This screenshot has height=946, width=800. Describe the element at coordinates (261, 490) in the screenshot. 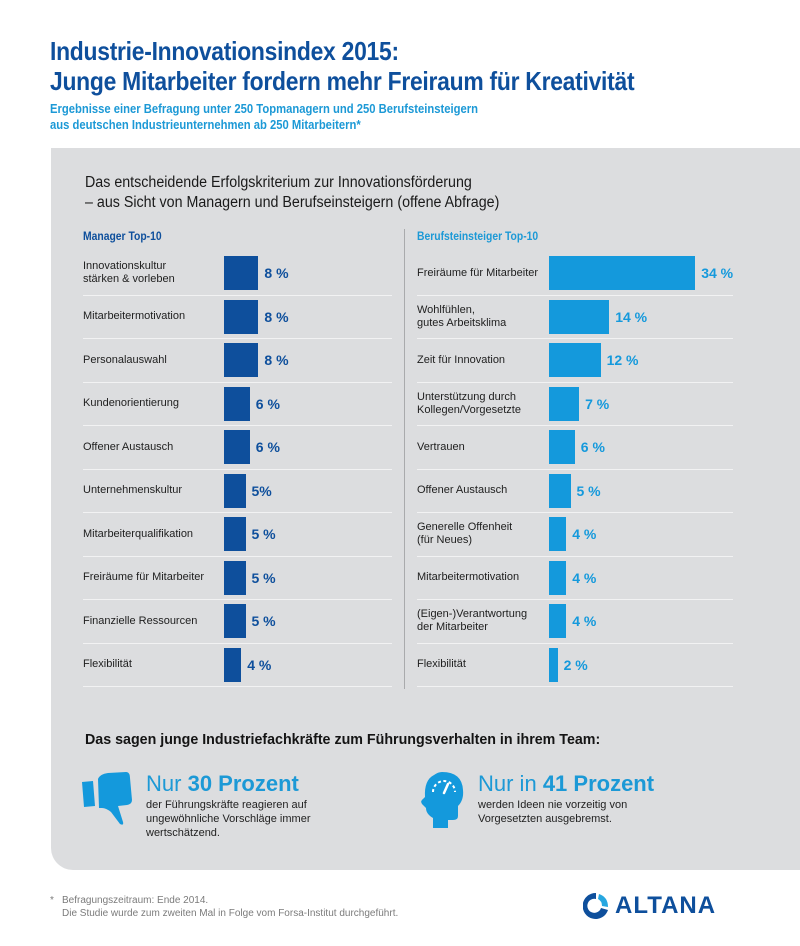

I see `manager-value-label: 5%` at that location.